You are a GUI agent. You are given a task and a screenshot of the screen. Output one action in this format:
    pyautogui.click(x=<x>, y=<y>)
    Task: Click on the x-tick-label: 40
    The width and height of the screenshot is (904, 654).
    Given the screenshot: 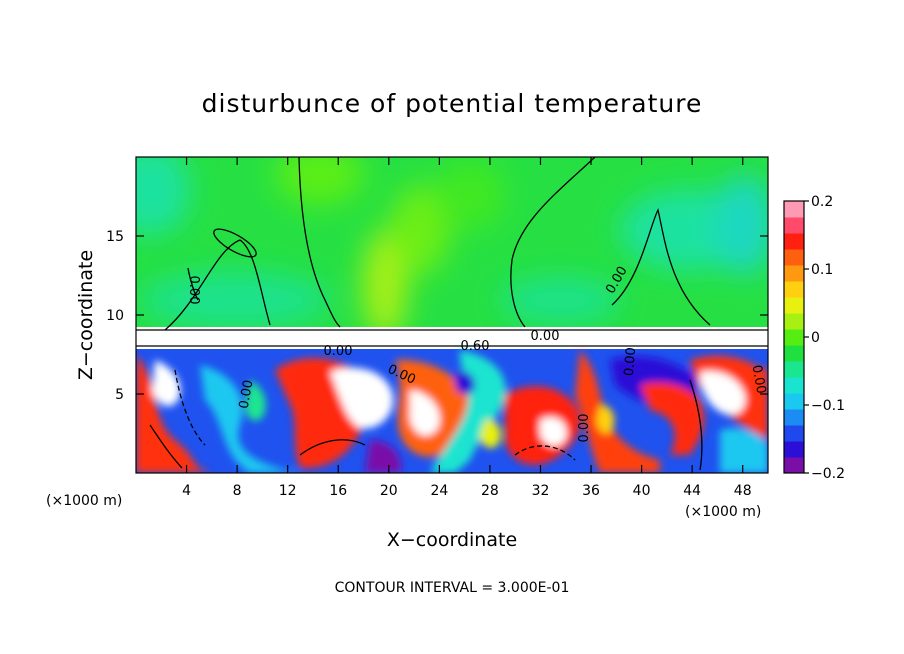 What is the action you would take?
    pyautogui.click(x=642, y=491)
    